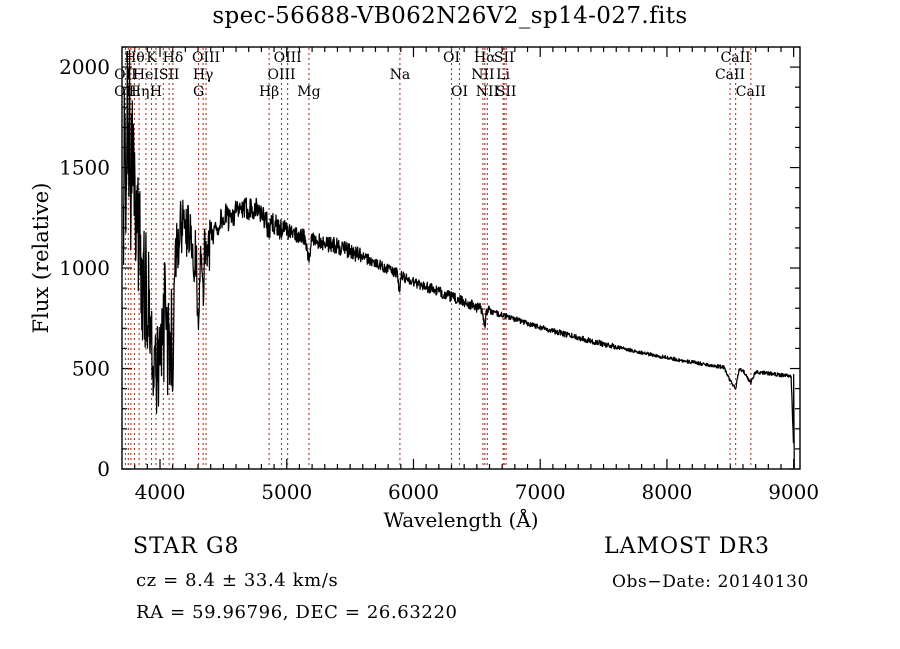 The image size is (900, 649). I want to click on x-tick-label: 4000, so click(160, 492).